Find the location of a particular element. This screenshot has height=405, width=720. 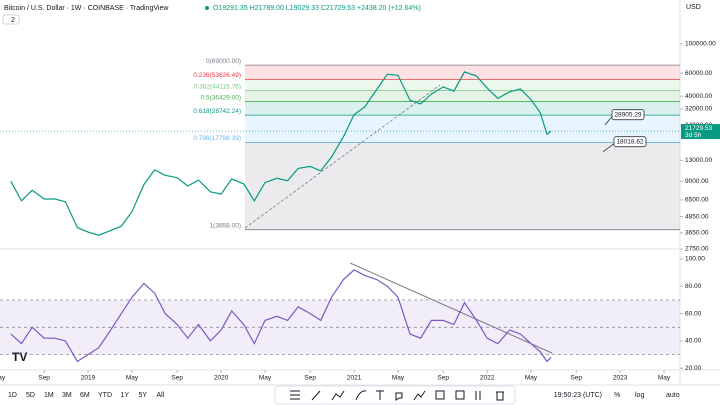

clock: 19:50:23 (UTC) is located at coordinates (578, 395).